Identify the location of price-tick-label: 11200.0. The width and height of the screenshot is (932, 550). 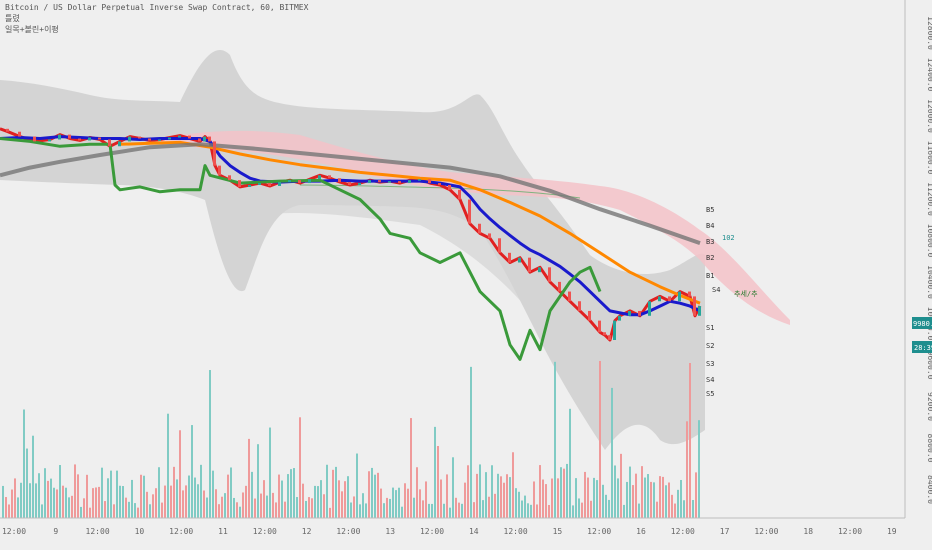
(929, 199).